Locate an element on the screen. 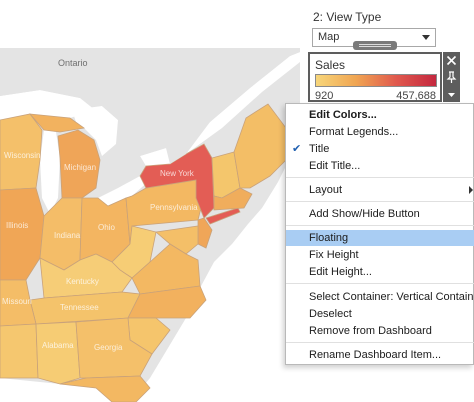 The width and height of the screenshot is (474, 402). menu-item-floating: Floating is located at coordinates (380, 238).